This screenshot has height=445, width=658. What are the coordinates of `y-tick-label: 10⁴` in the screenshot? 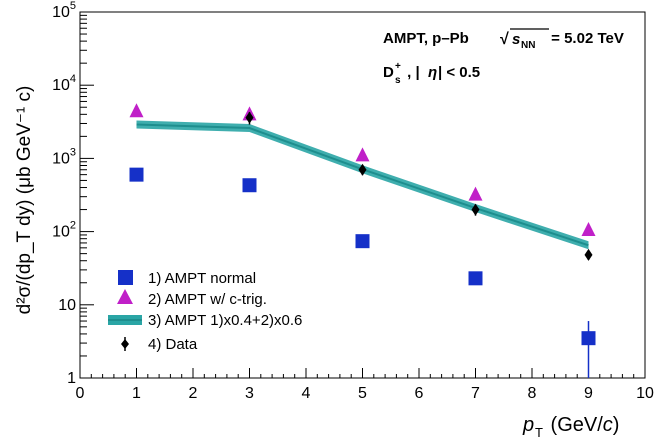 It's located at (64, 83).